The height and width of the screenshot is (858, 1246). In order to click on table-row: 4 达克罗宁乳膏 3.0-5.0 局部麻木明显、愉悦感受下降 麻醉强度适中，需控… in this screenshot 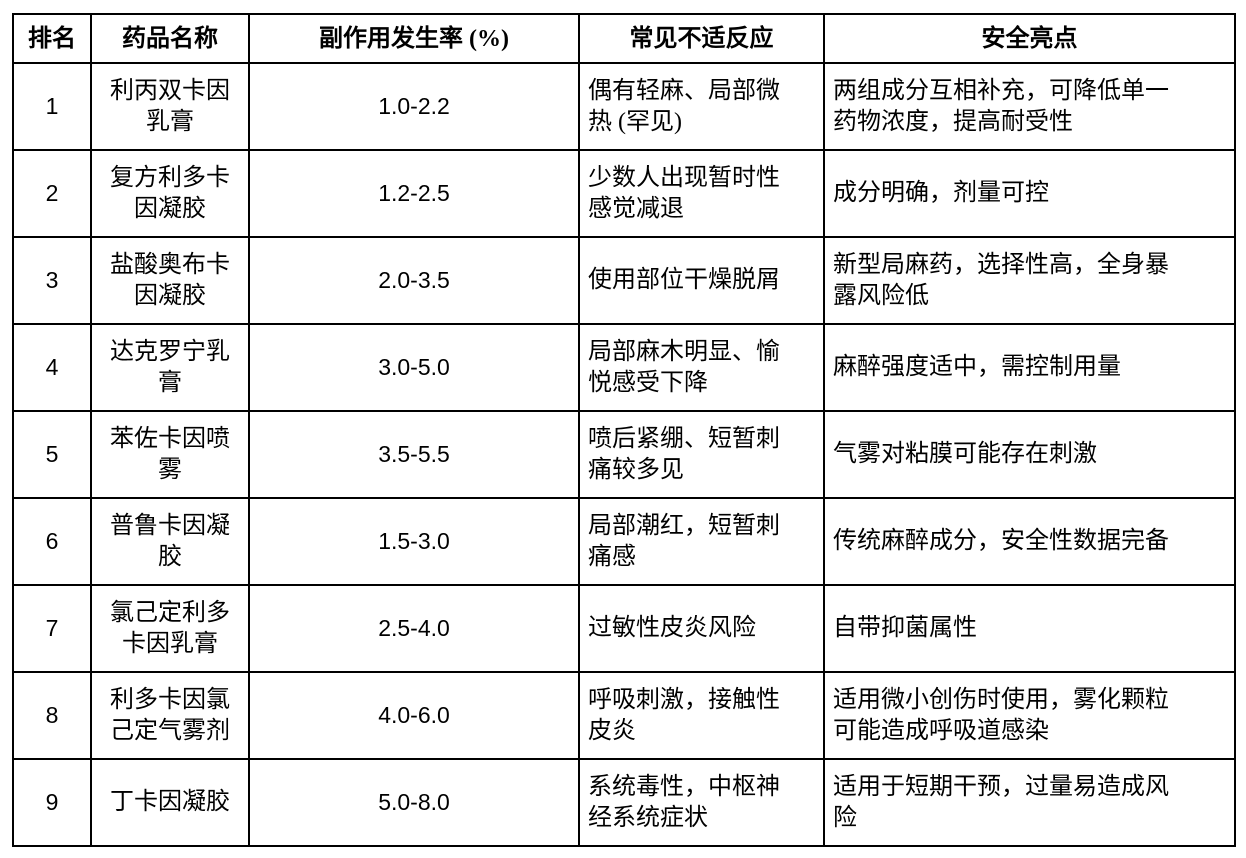, I will do `click(624, 367)`.